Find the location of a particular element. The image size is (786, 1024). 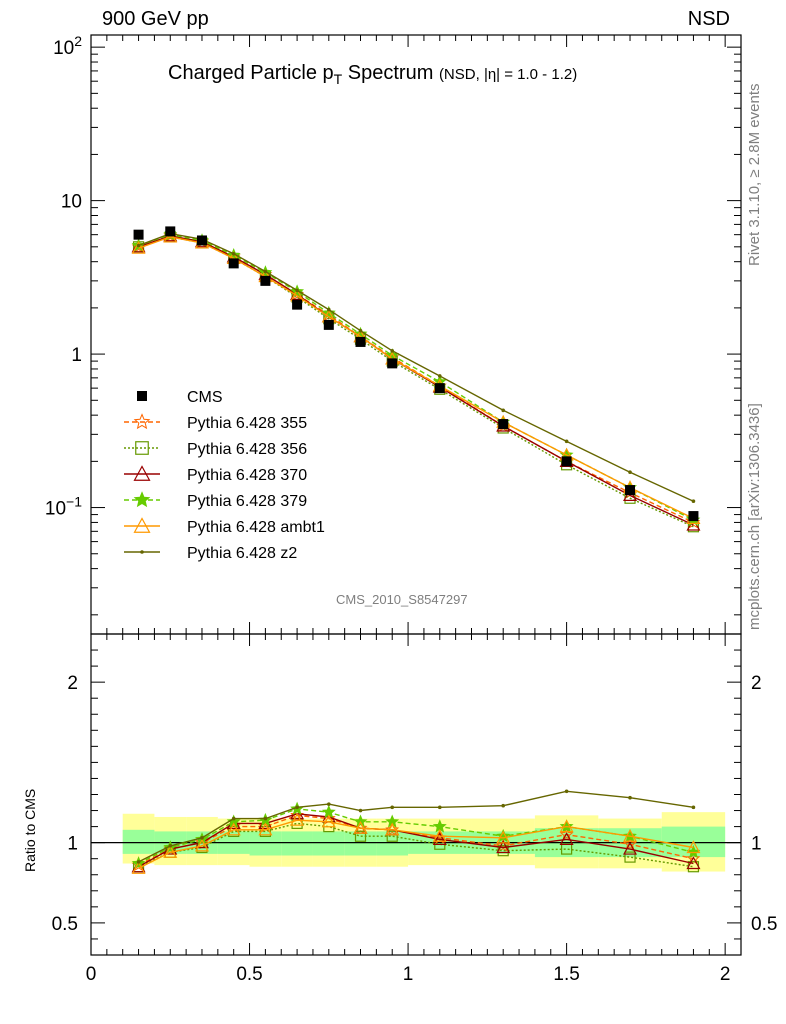

main-y-tick-label: 10² is located at coordinates (67, 46).